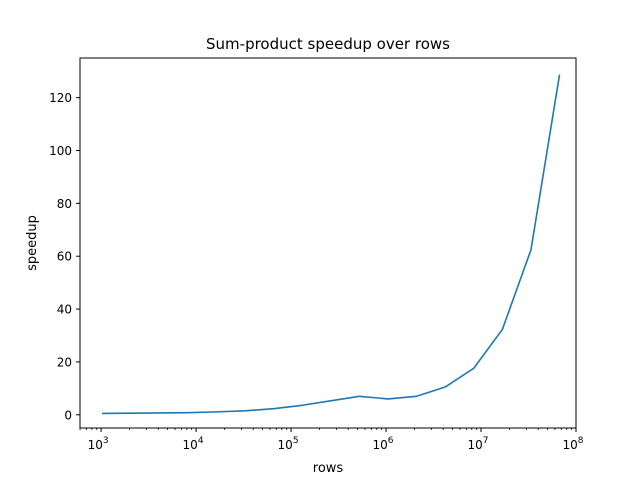  Describe the element at coordinates (60, 98) in the screenshot. I see `y-tick-label: 120` at that location.